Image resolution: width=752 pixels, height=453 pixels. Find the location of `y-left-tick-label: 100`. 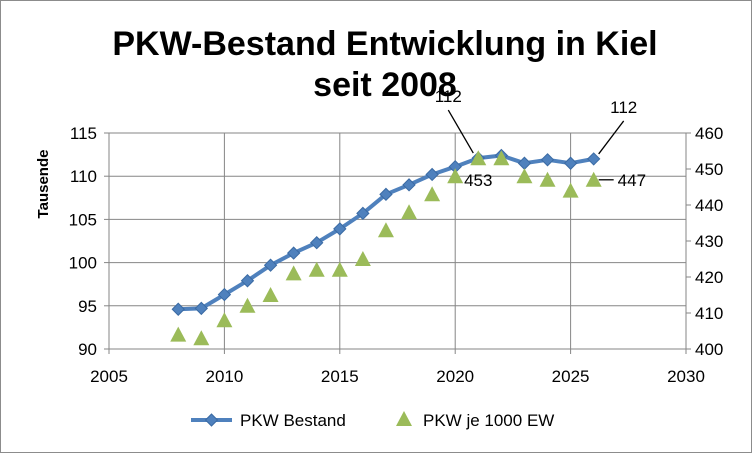

y-left-tick-label: 100 is located at coordinates (83, 263).